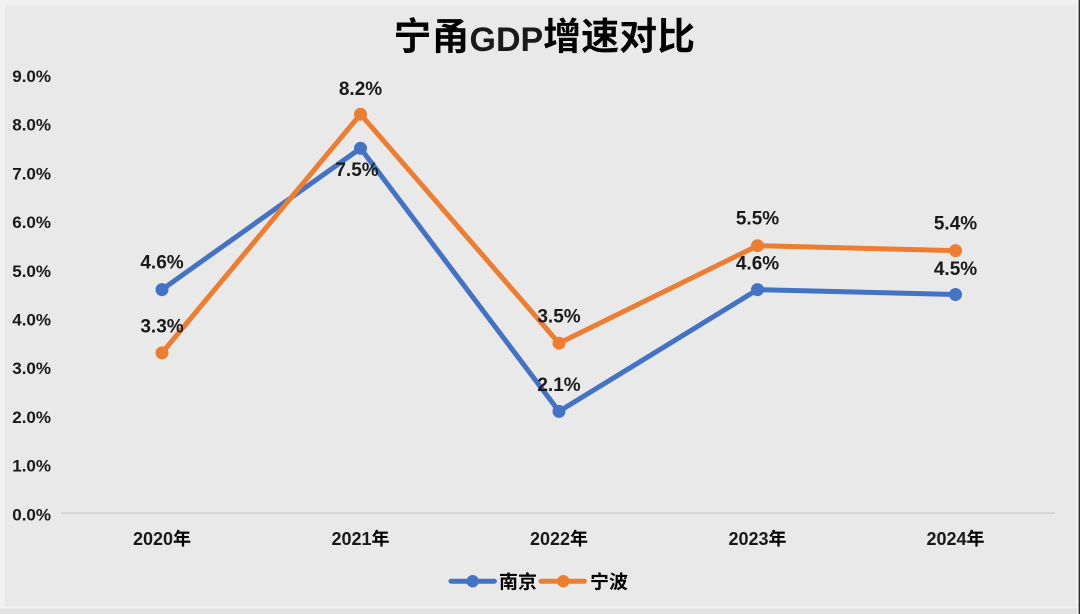  Describe the element at coordinates (947, 539) in the screenshot. I see `svg-text: 2024` at that location.